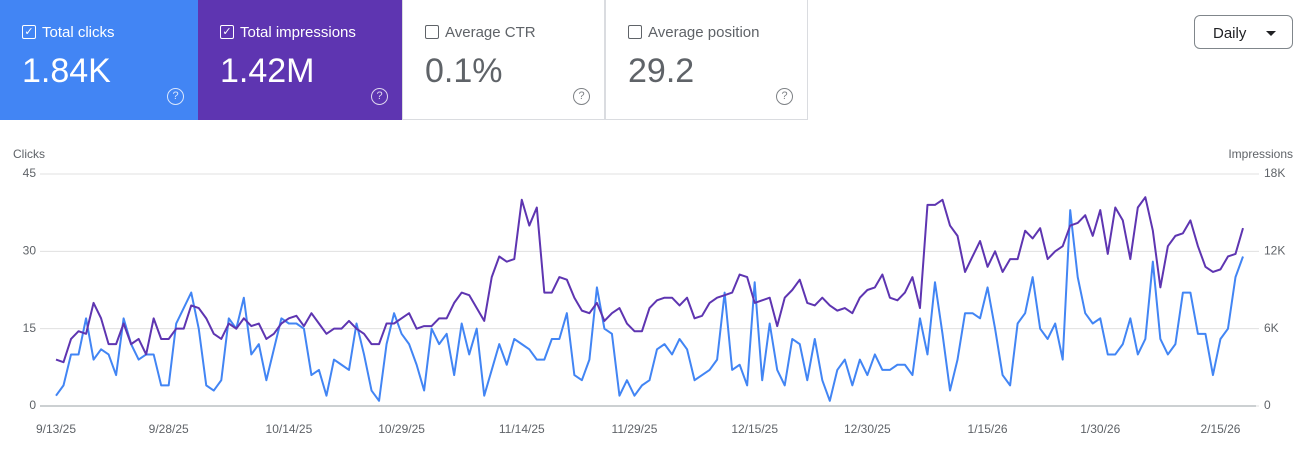  I want to click on x-tick-label: 10/14/25, so click(289, 429).